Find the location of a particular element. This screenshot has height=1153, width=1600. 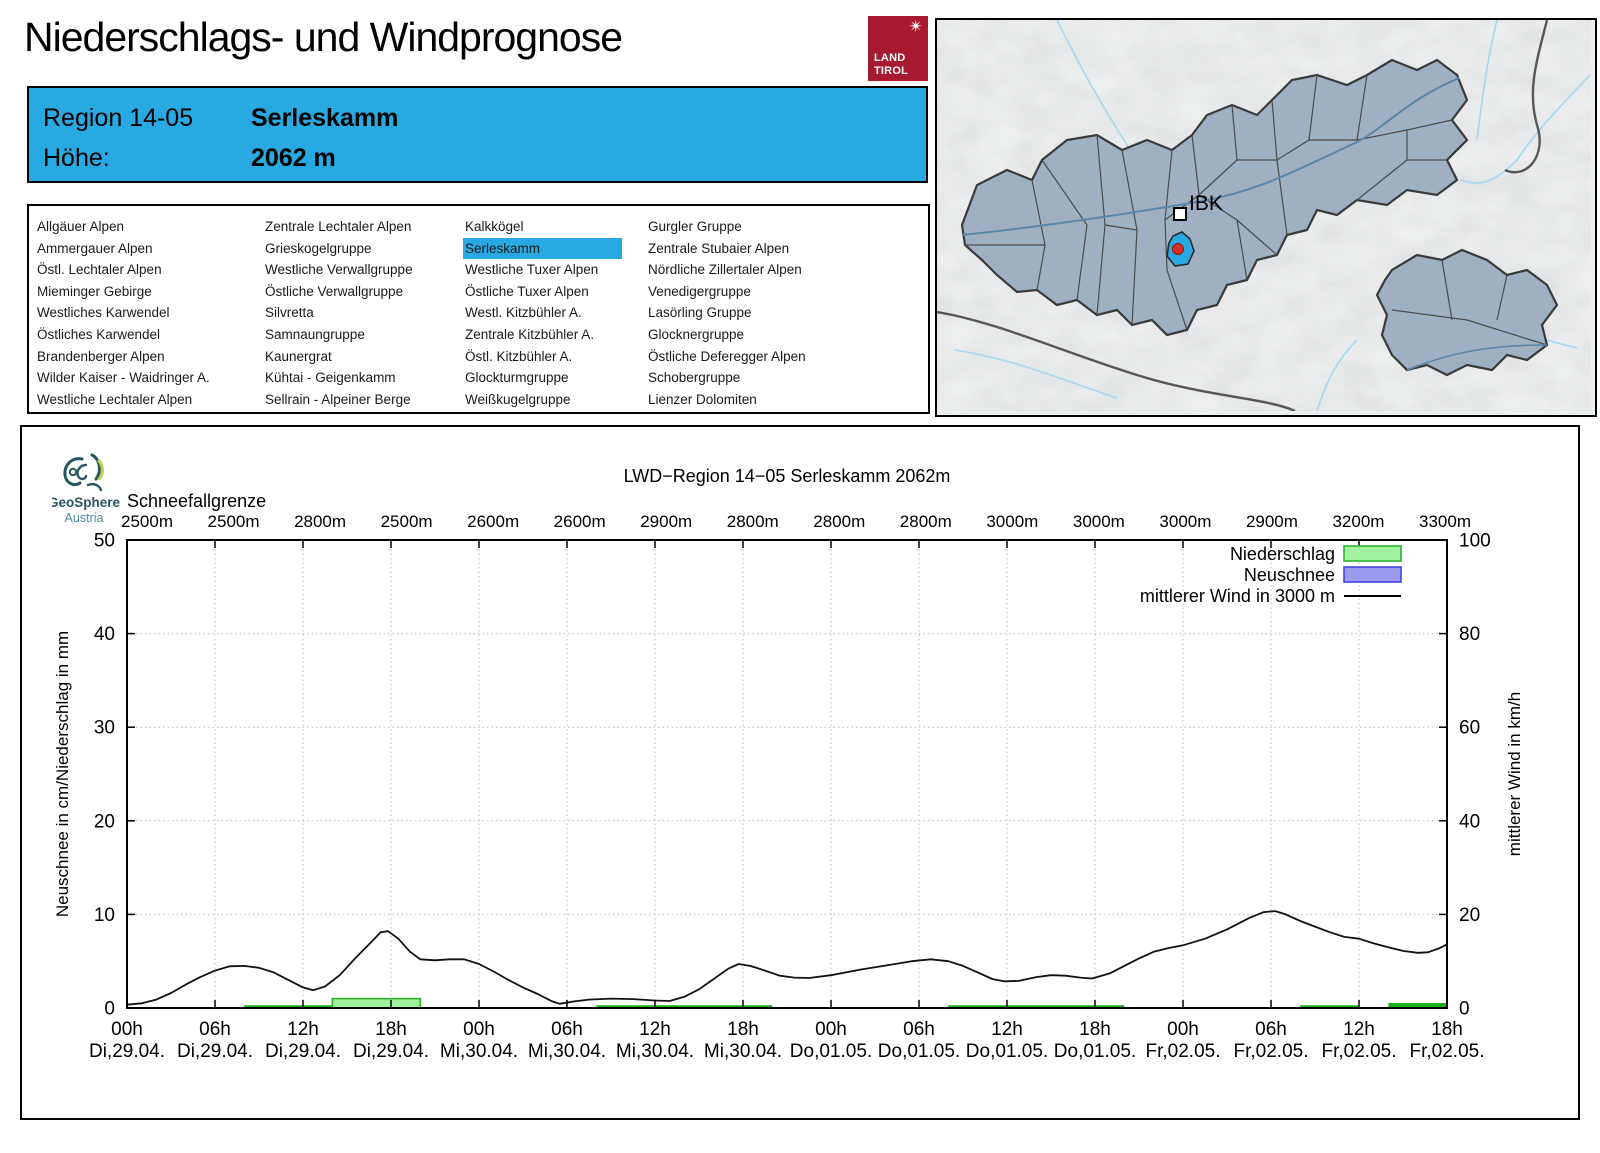

precipitation-bars is located at coordinates (376, 1003).